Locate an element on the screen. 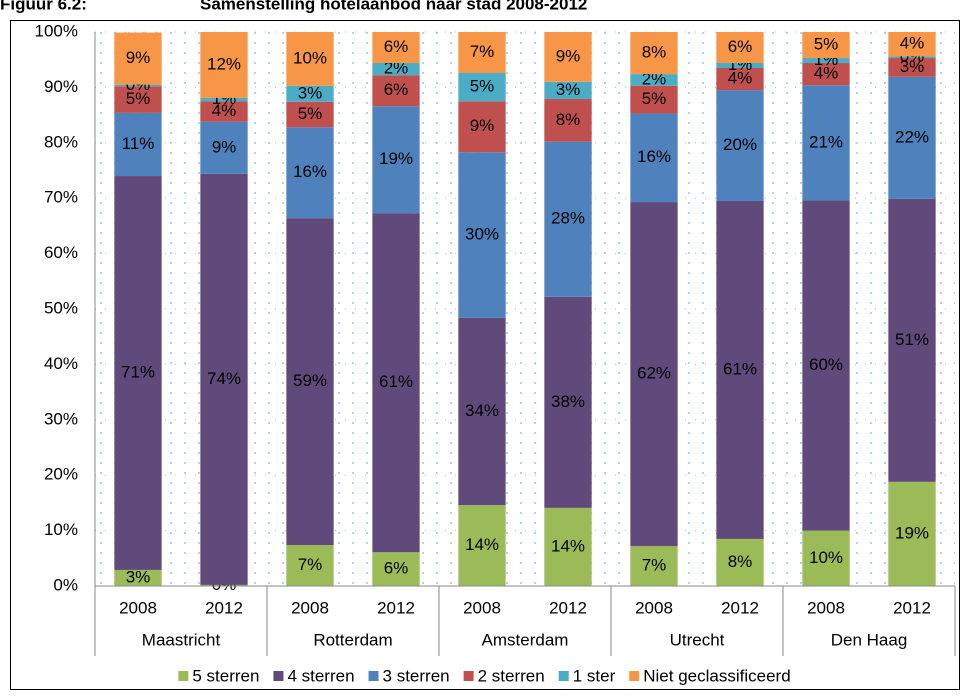 The image size is (971, 700). data-label: 60% is located at coordinates (826, 364).